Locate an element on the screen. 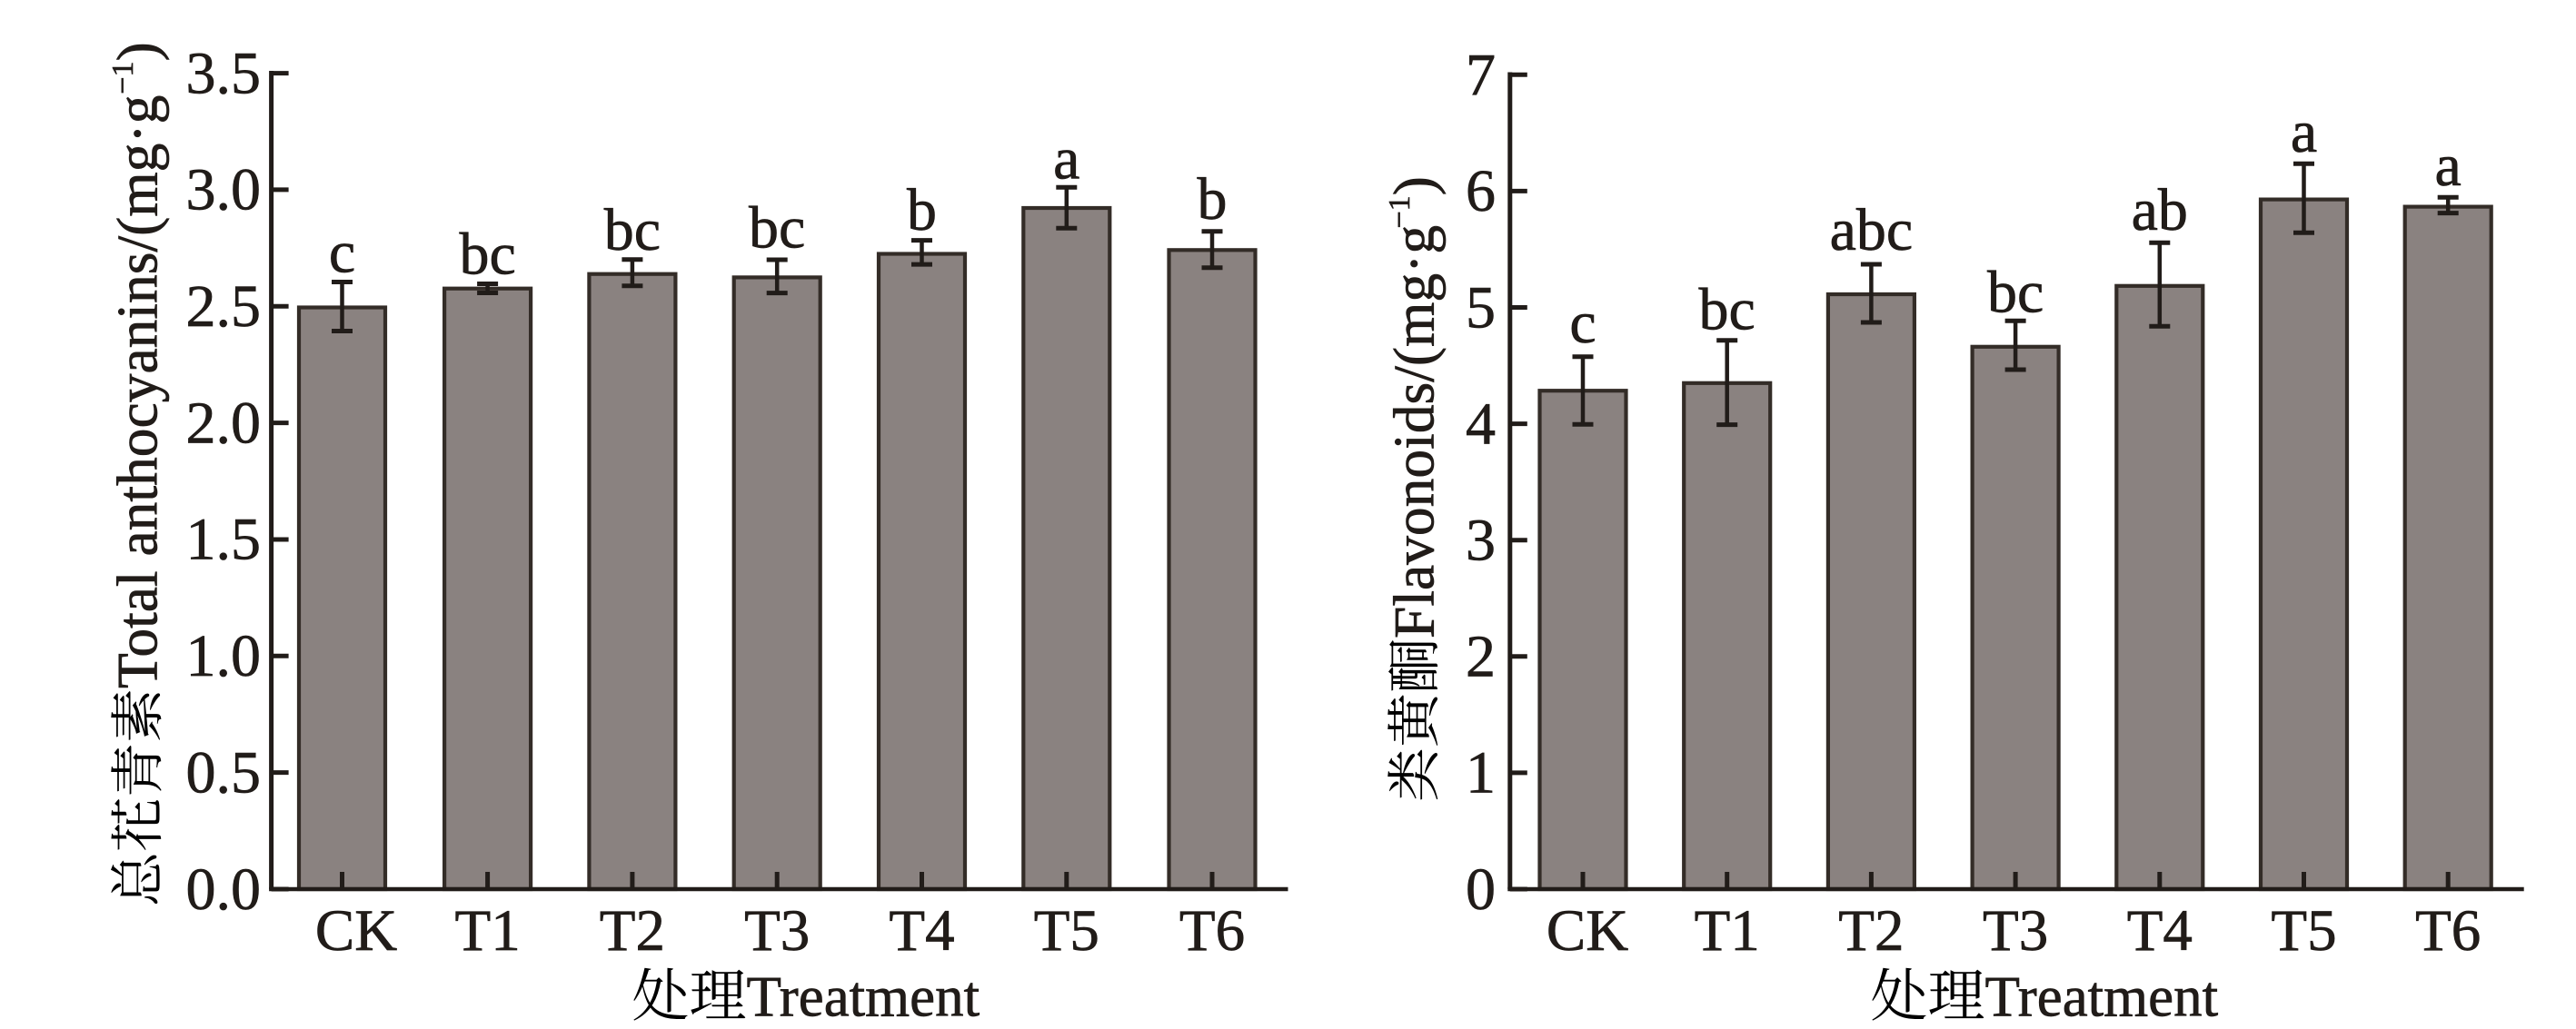  svg-text: Flavonoids/(mg·g is located at coordinates (1414, 431).